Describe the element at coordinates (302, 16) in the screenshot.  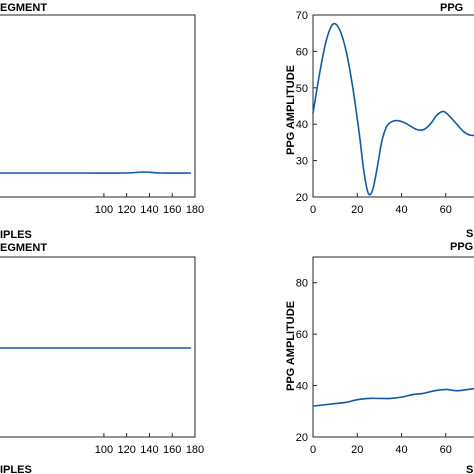
I see `panel-top-right-ytick-label: 70` at that location.